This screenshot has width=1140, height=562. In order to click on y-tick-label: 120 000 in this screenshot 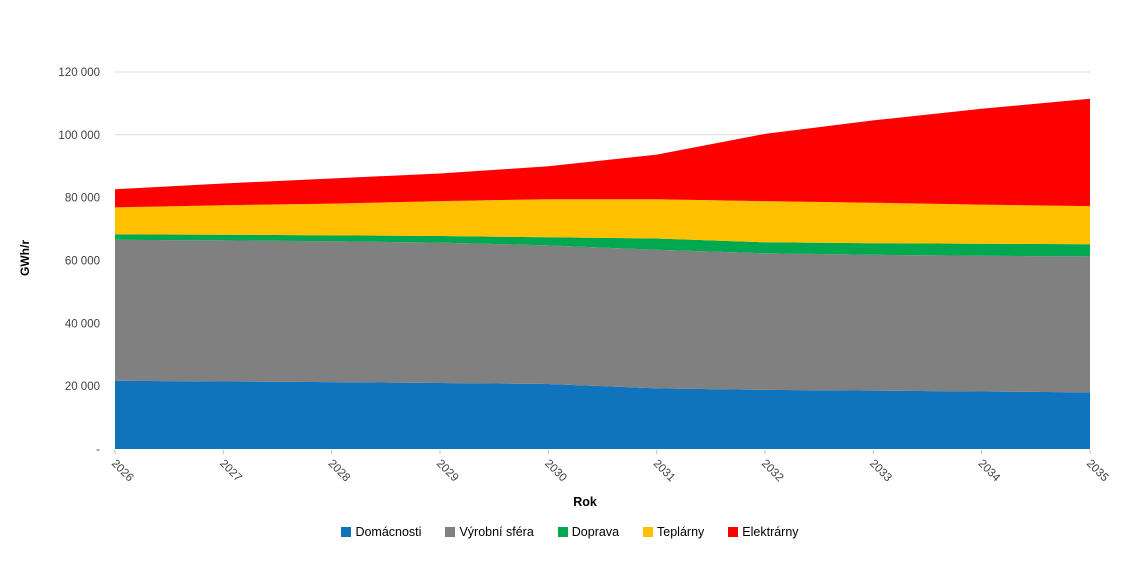, I will do `click(79, 73)`.